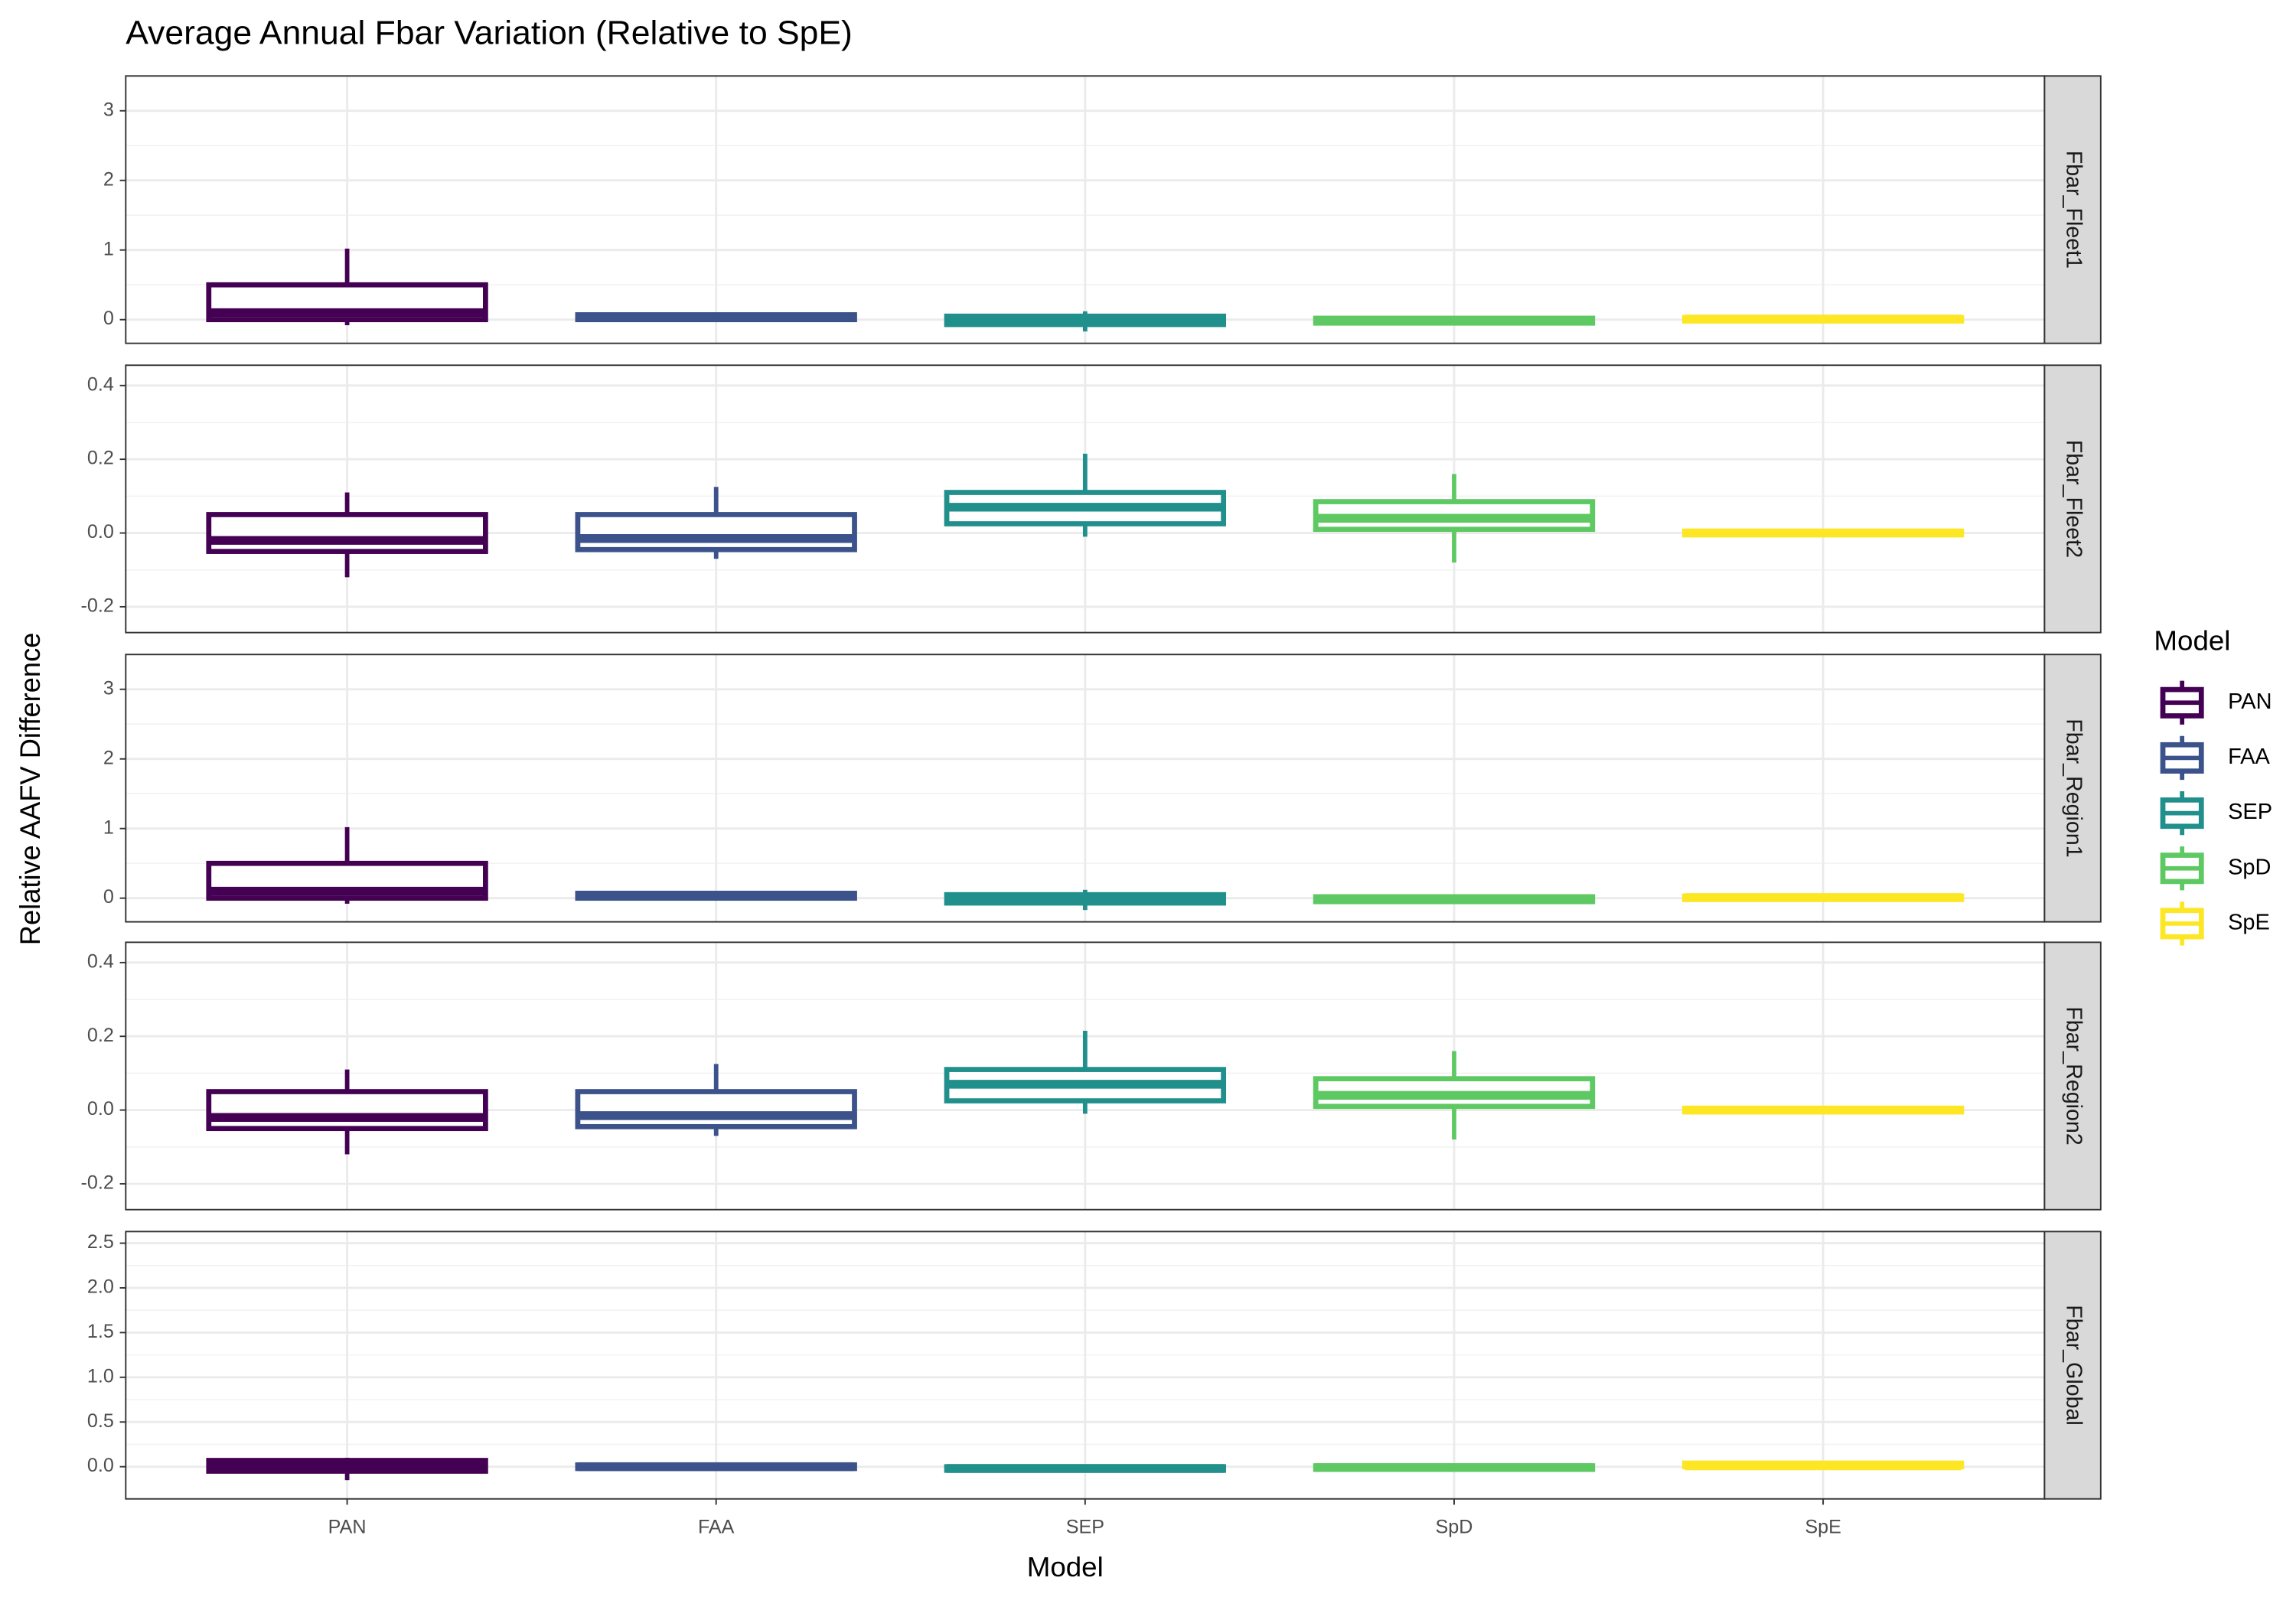 The height and width of the screenshot is (1607, 2296). What do you see at coordinates (30, 790) in the screenshot?
I see `y-axis-label: Relative AAFV Difference` at bounding box center [30, 790].